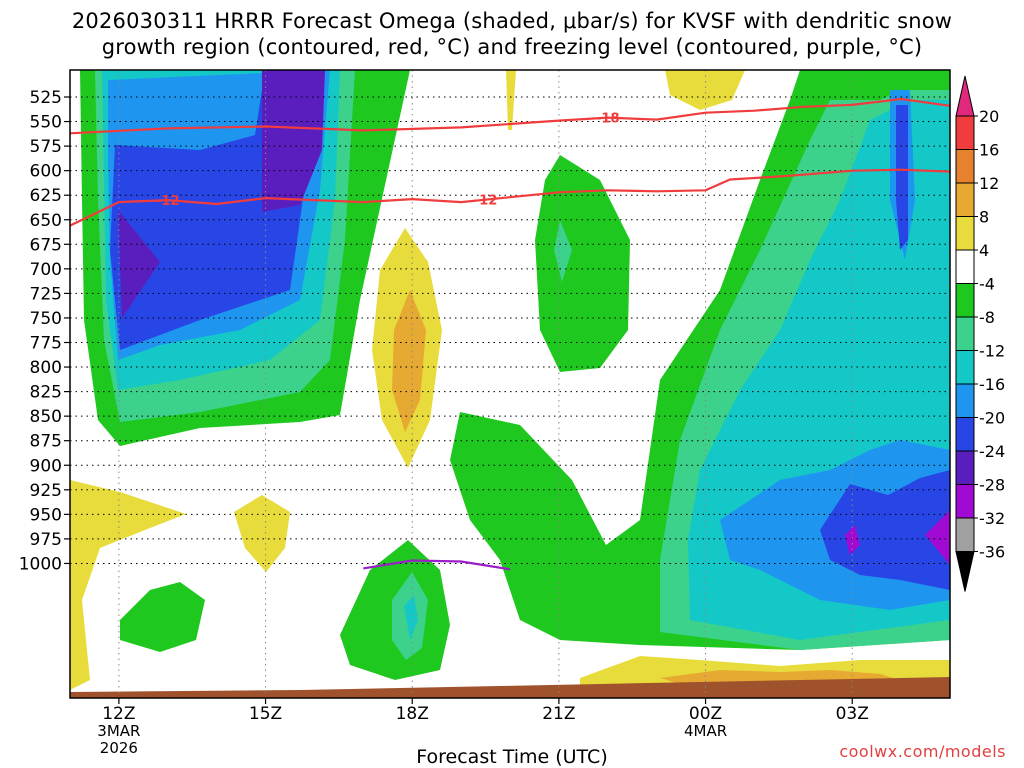  I want to click on x-axis-label: Forecast Time (UTC), so click(512, 757).